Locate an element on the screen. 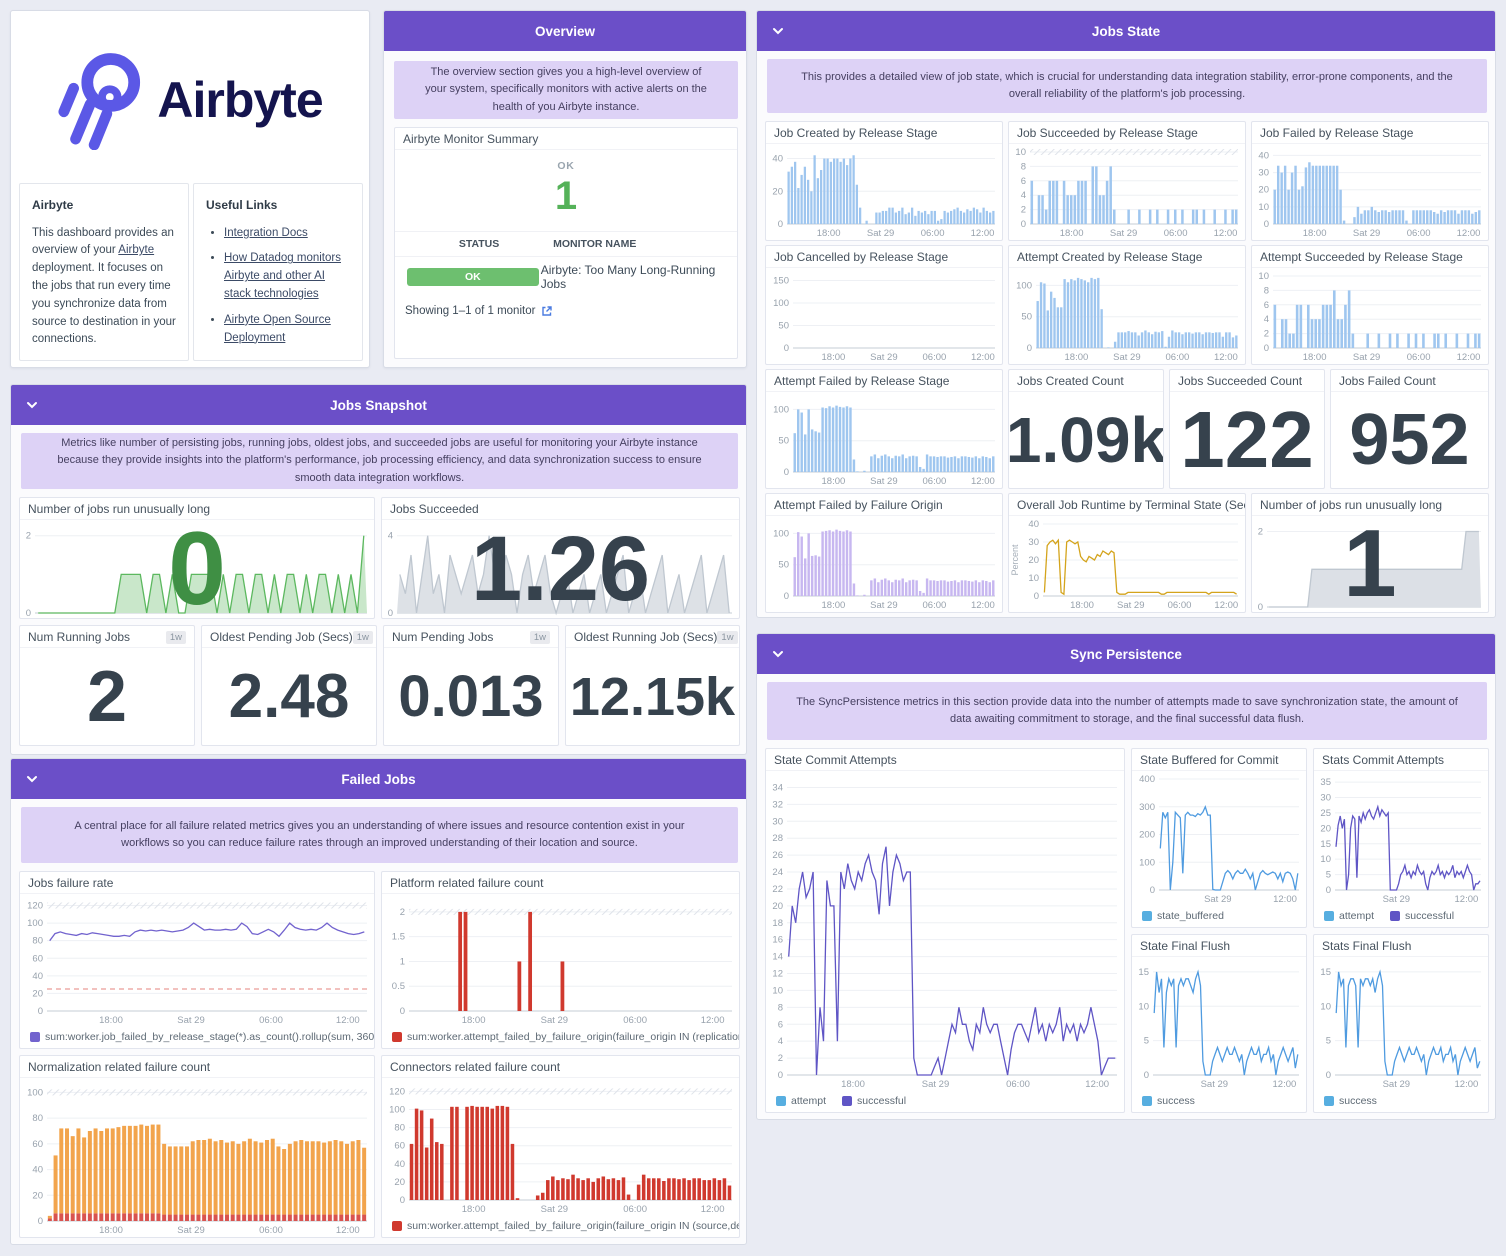 This screenshot has width=1506, height=1256. monitor-status-label: OK is located at coordinates (566, 166).